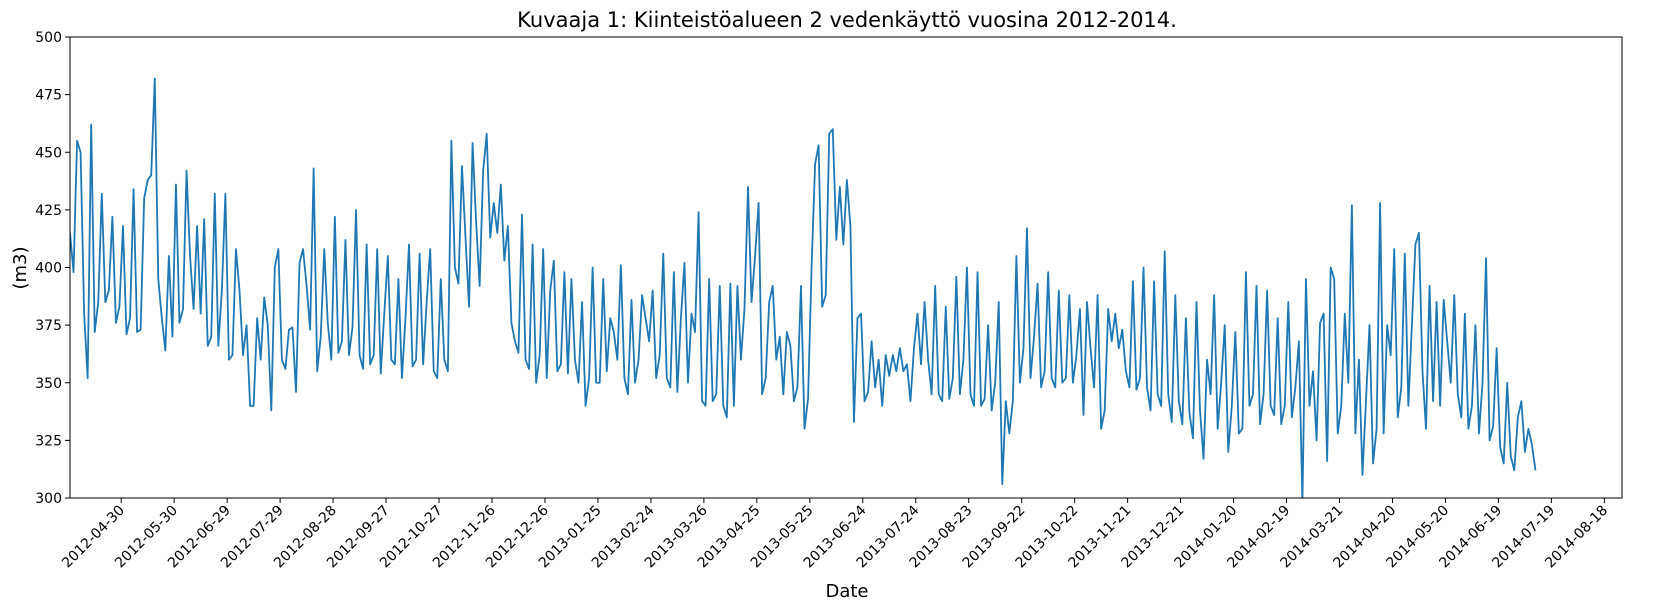  What do you see at coordinates (48, 211) in the screenshot?
I see `y-tick-label: 425` at bounding box center [48, 211].